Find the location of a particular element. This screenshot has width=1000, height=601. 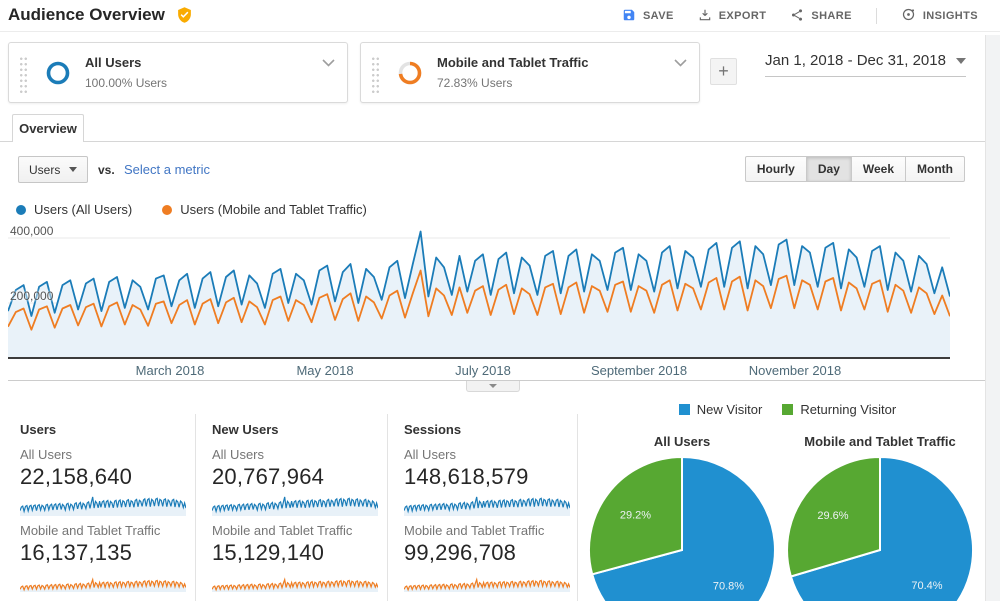

share-button: SHARE is located at coordinates (821, 16).